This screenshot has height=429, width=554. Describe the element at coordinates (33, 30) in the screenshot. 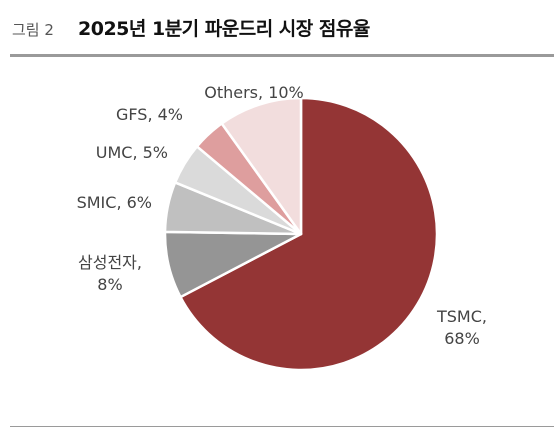

I see `figure-number: 그림 2` at that location.